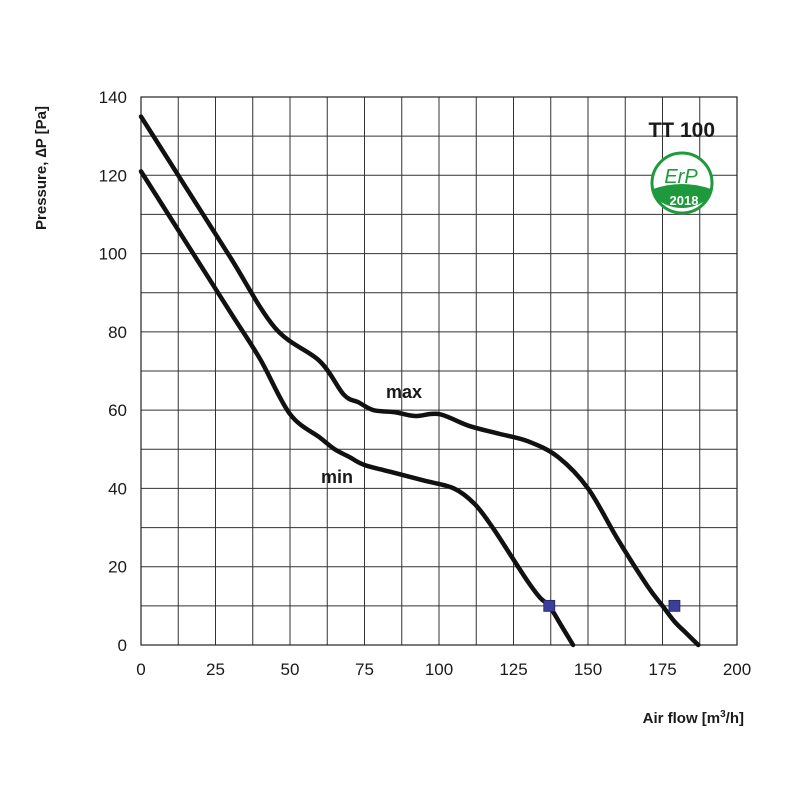 This screenshot has height=805, width=800. I want to click on y-tick-label: 140, so click(113, 97).